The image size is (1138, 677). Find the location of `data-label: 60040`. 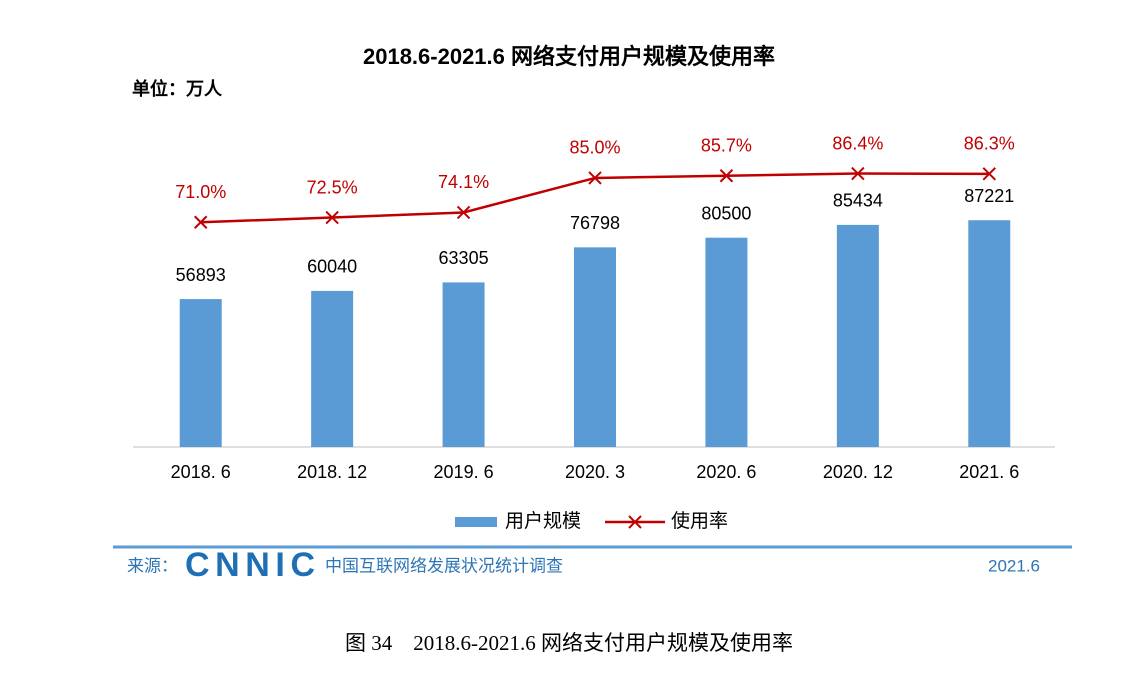

data-label: 60040 is located at coordinates (332, 267).